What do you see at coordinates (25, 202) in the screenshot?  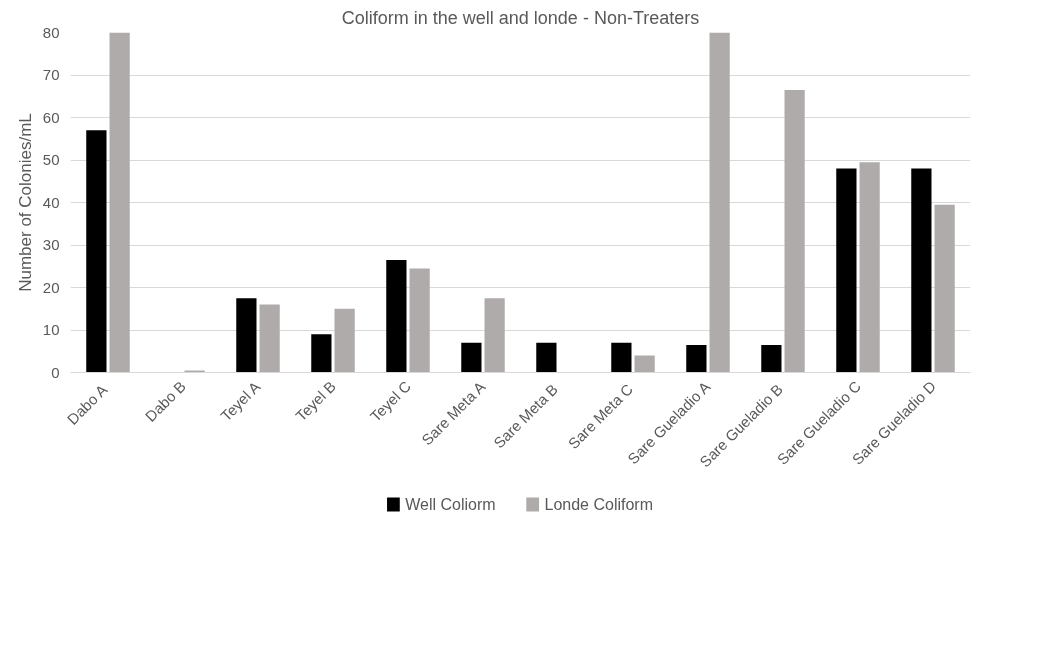 I see `y-axis-title: Number of Colonies/mL` at bounding box center [25, 202].